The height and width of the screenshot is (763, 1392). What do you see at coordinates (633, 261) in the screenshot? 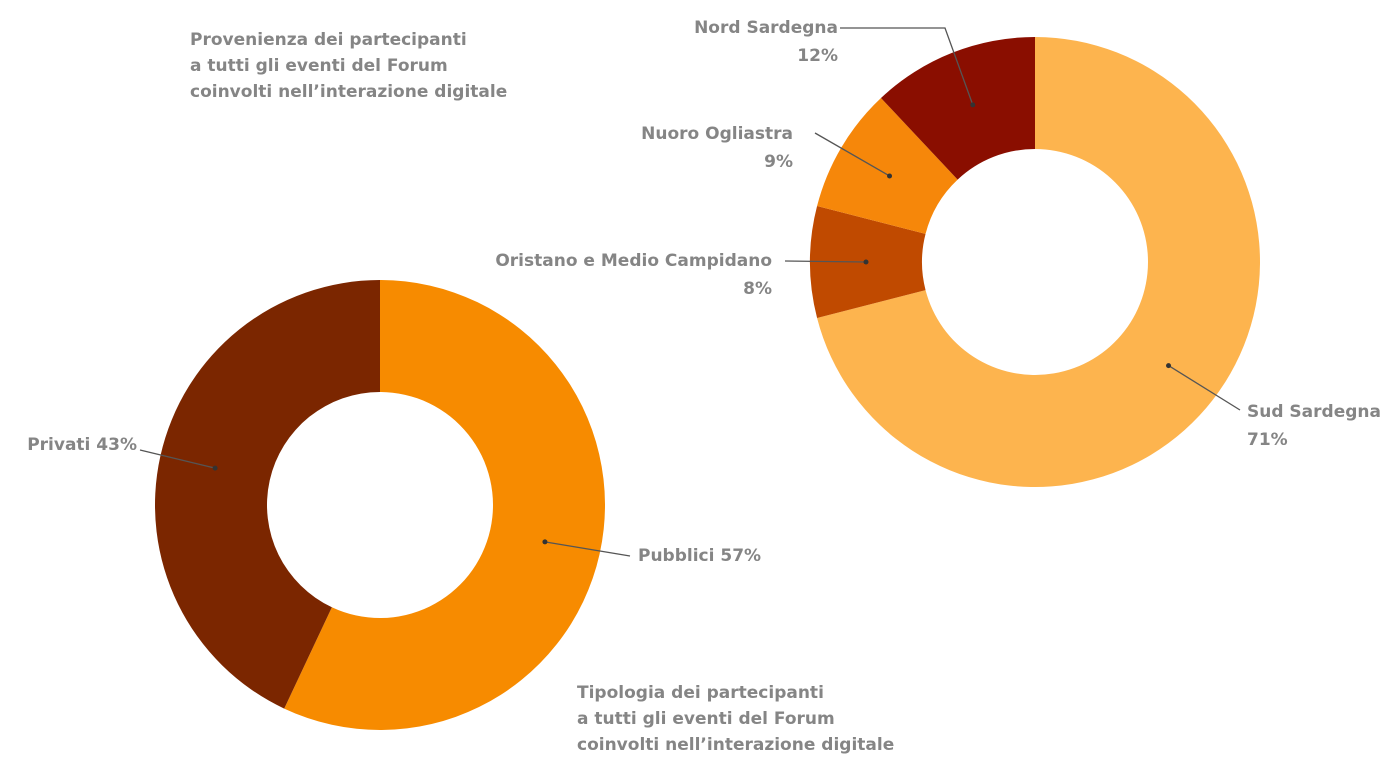
I see `slice-name: Oristano e Medio Campidano` at bounding box center [633, 261].